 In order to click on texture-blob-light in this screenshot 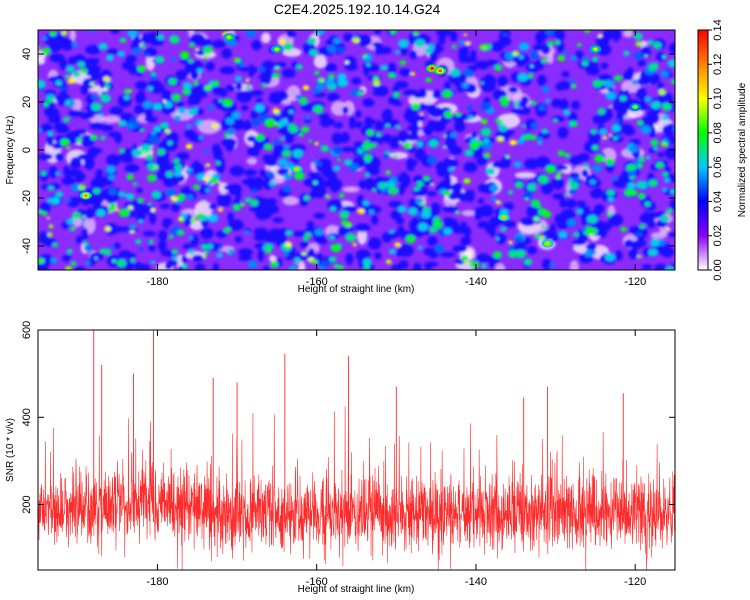, I will do `click(469, 213)`.